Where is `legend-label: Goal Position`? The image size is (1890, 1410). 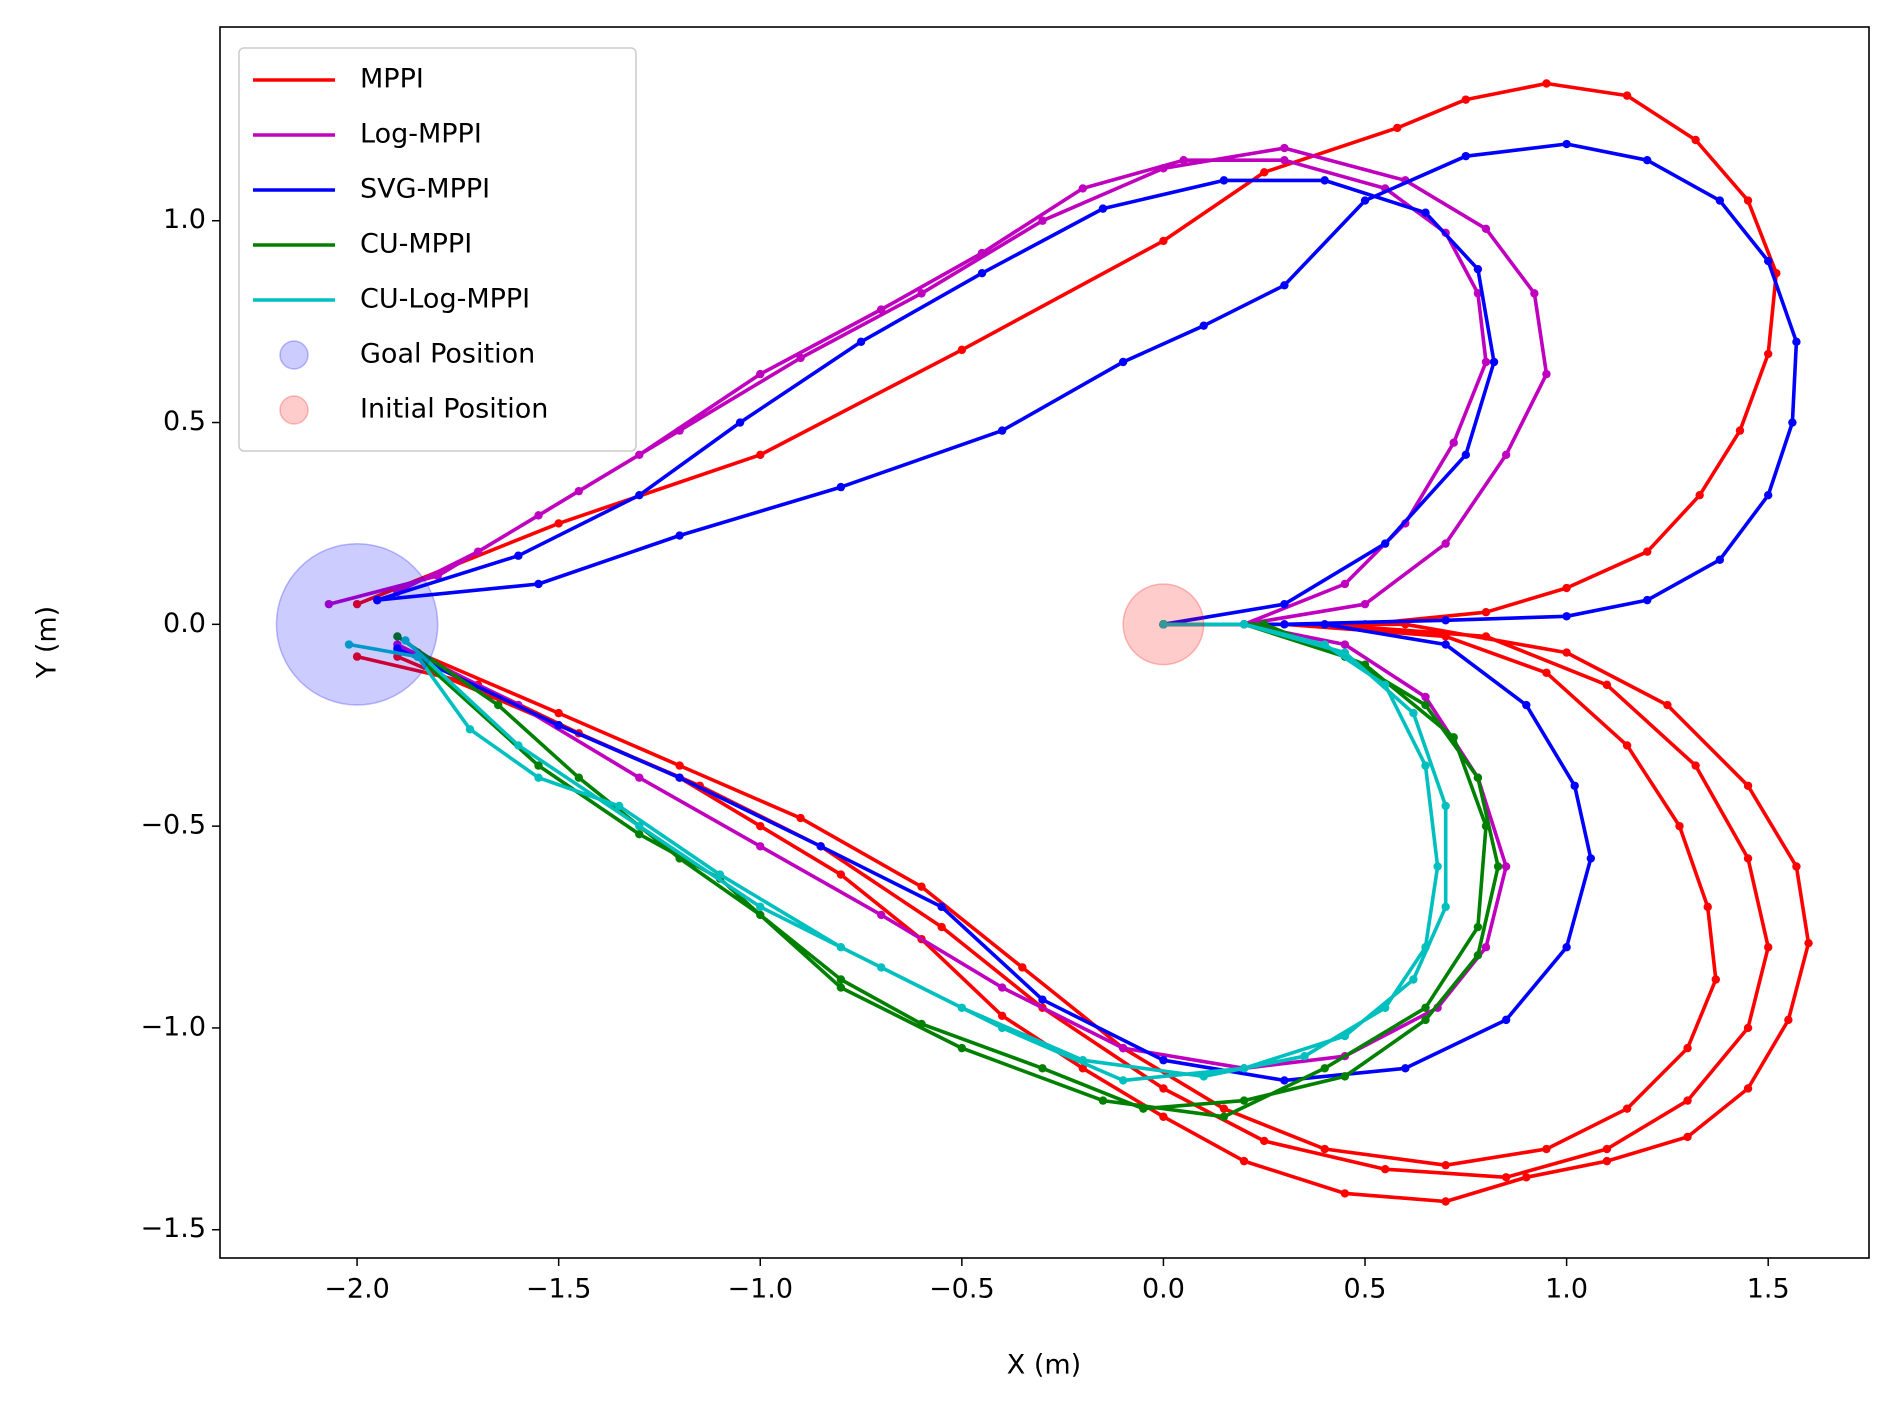
legend-label: Goal Position is located at coordinates (447, 354).